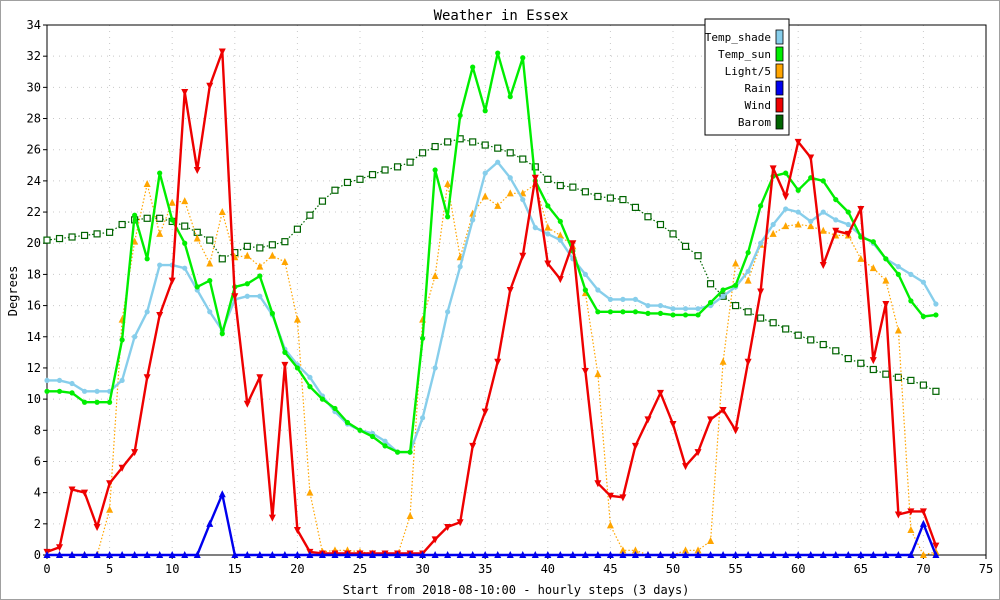  What do you see at coordinates (34, 243) in the screenshot?
I see `y-tick-label: 20` at bounding box center [34, 243].